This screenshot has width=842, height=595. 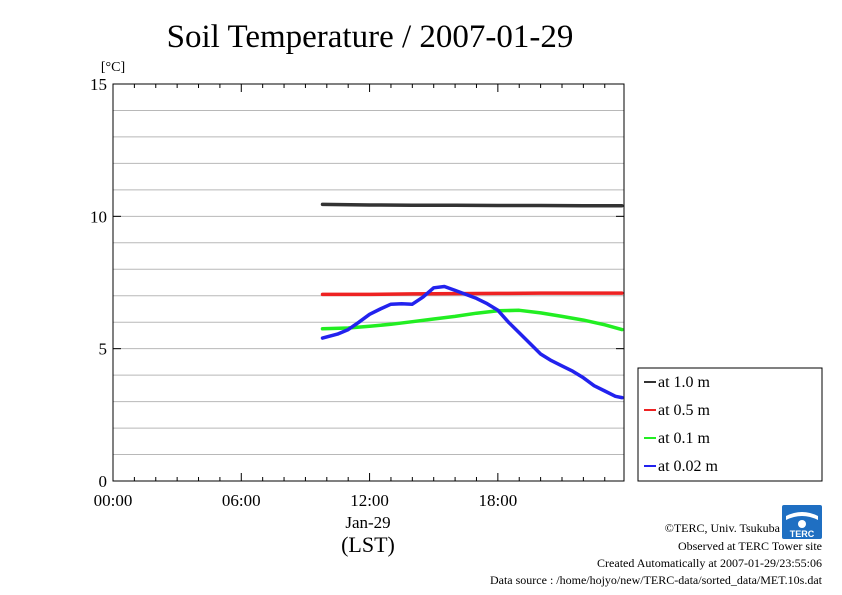 I want to click on chart-title: Soil Temperature / 2007-01-29, so click(x=370, y=37).